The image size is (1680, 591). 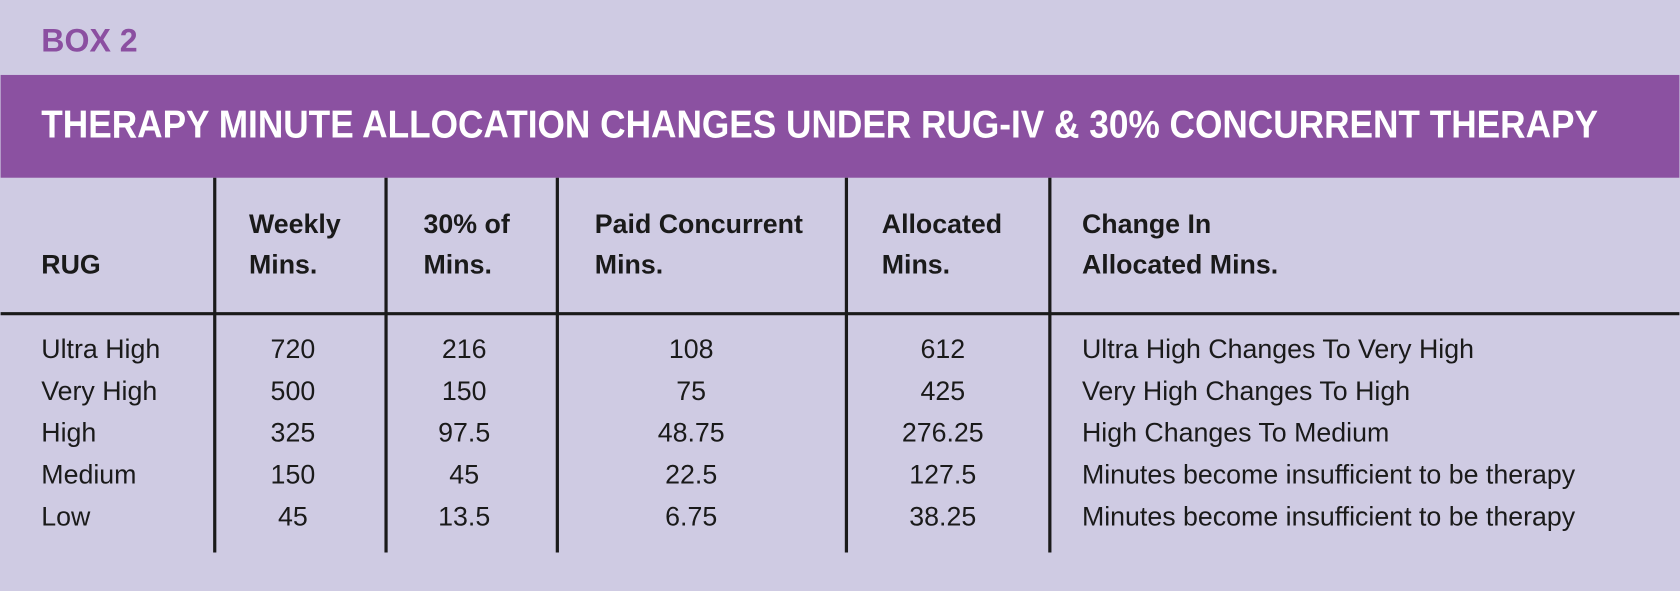 What do you see at coordinates (942, 516) in the screenshot?
I see `table-cell: 38.25` at bounding box center [942, 516].